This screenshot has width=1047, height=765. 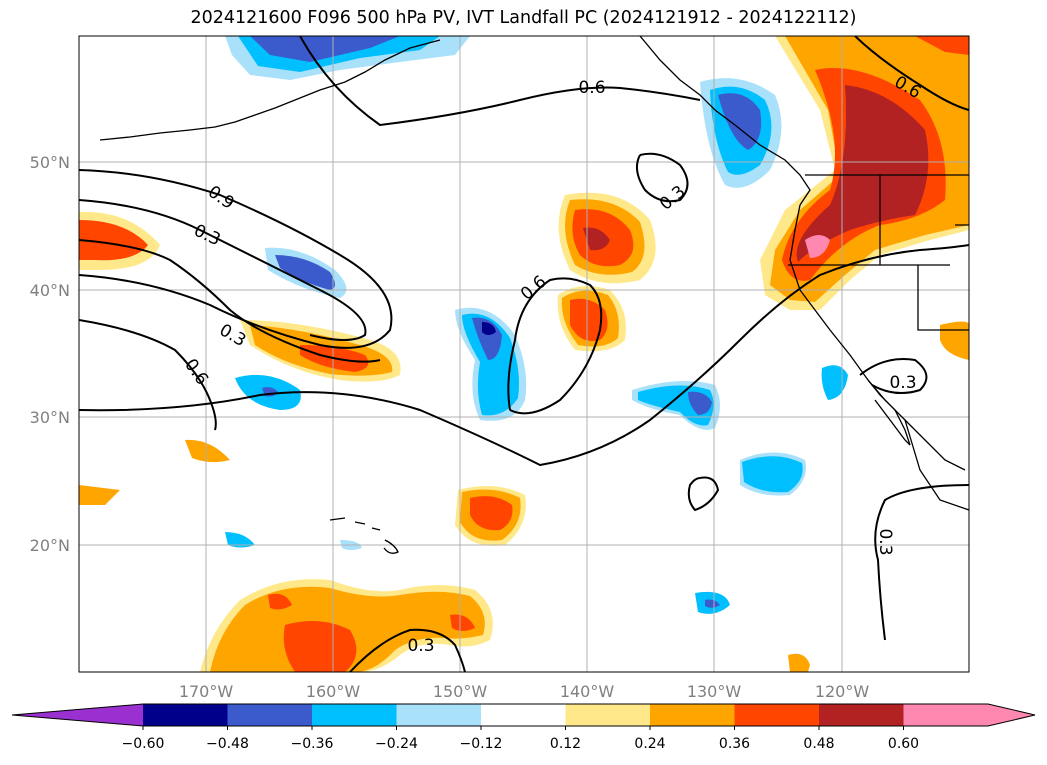 What do you see at coordinates (305, 272) in the screenshot?
I see `neg-anomaly-160w-42n-core` at bounding box center [305, 272].